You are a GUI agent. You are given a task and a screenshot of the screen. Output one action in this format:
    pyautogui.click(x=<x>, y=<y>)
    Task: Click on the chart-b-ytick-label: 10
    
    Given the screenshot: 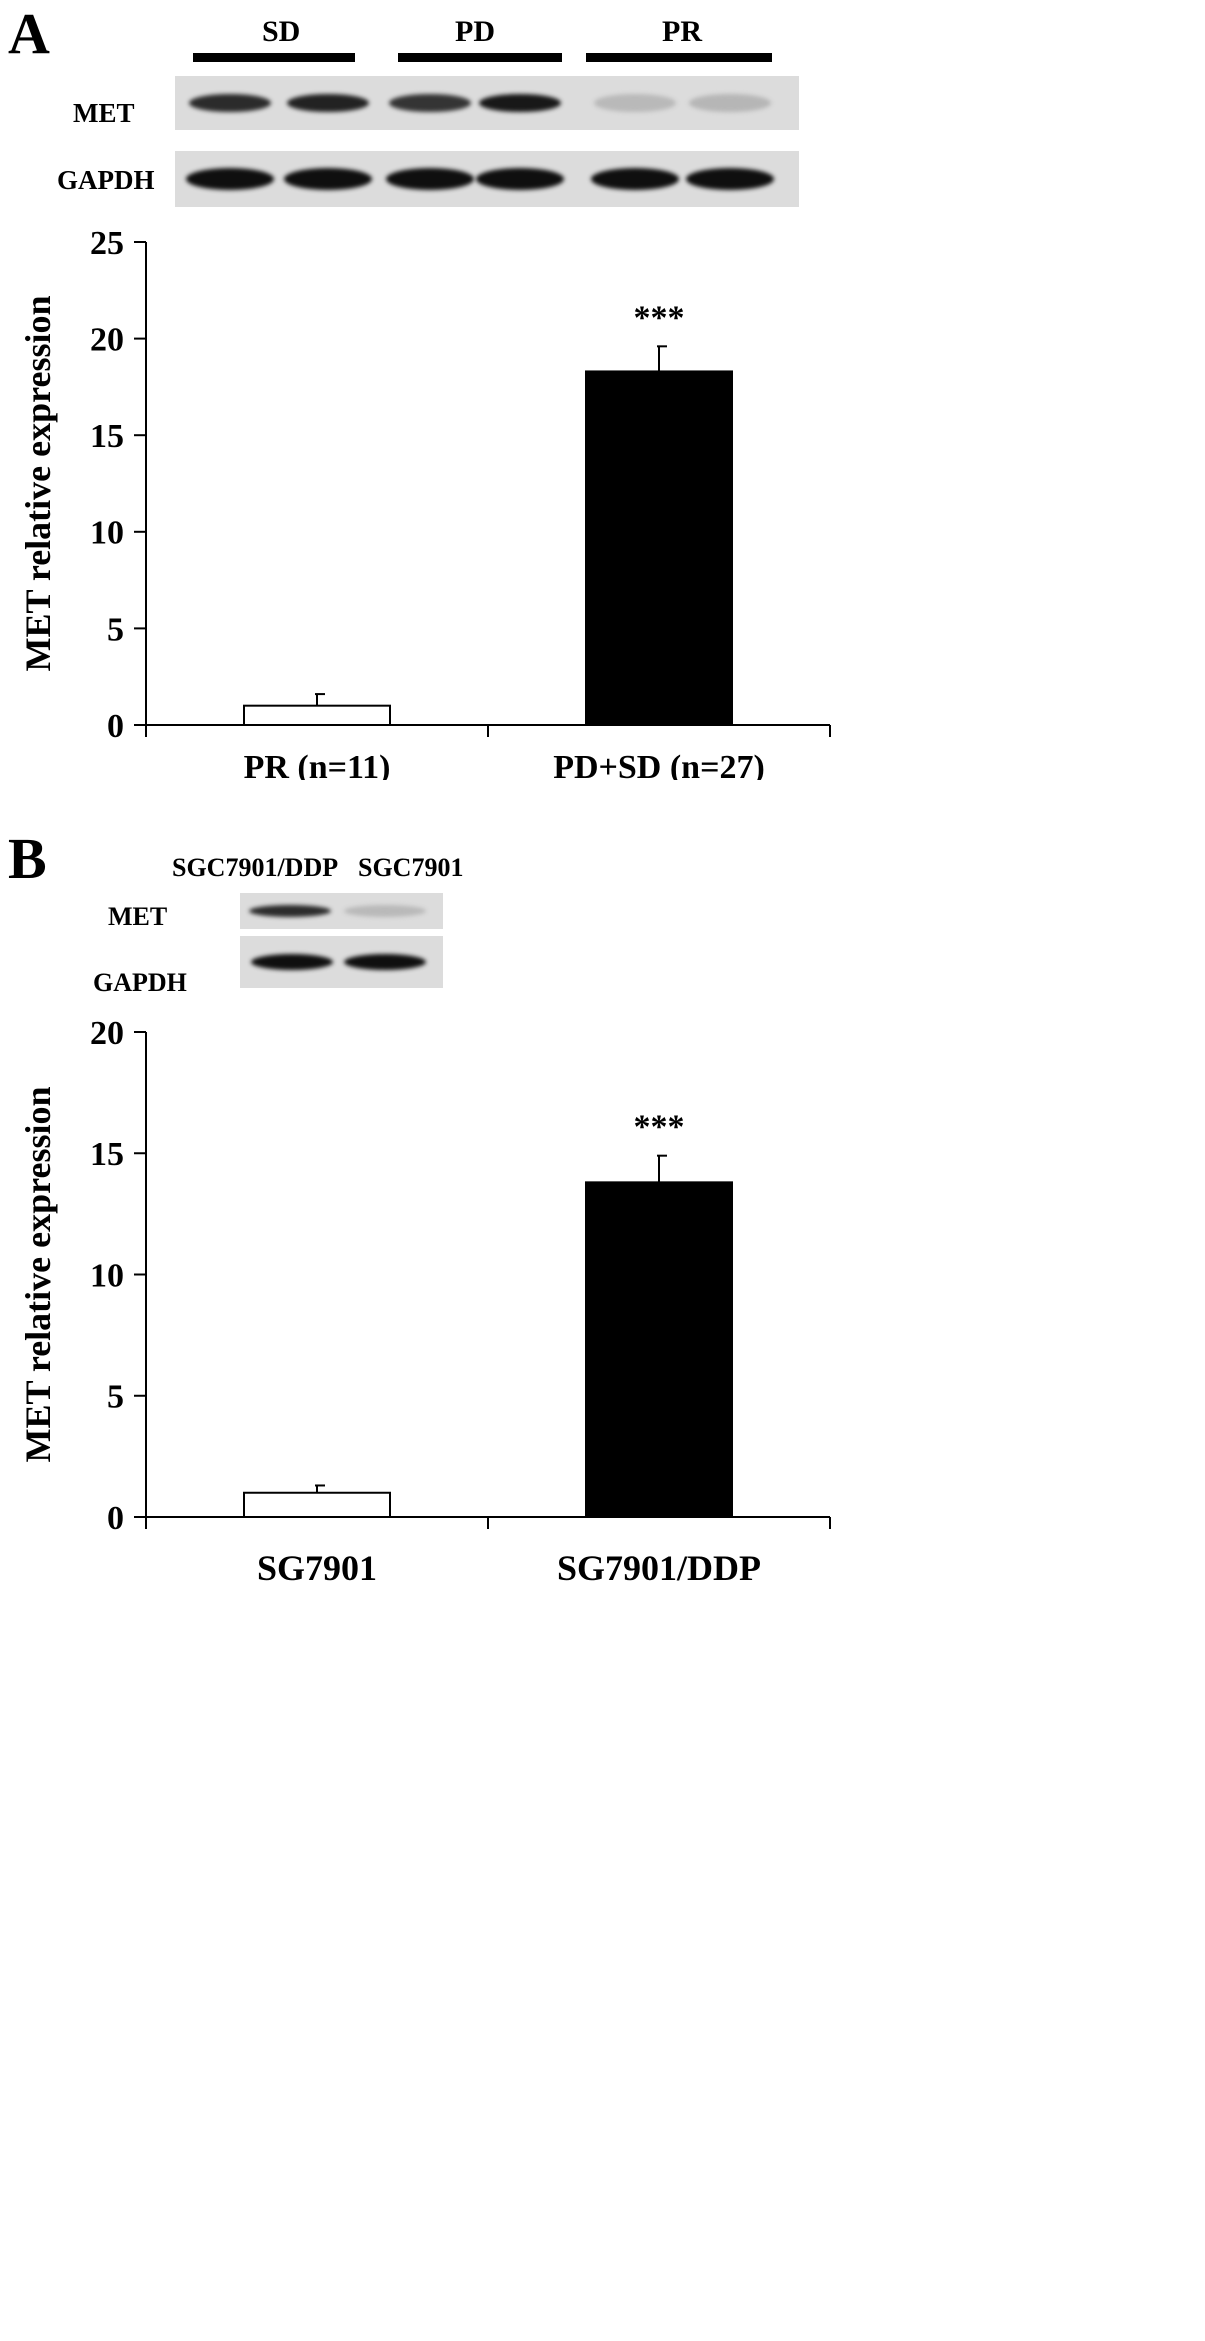 What is the action you would take?
    pyautogui.click(x=107, y=1275)
    